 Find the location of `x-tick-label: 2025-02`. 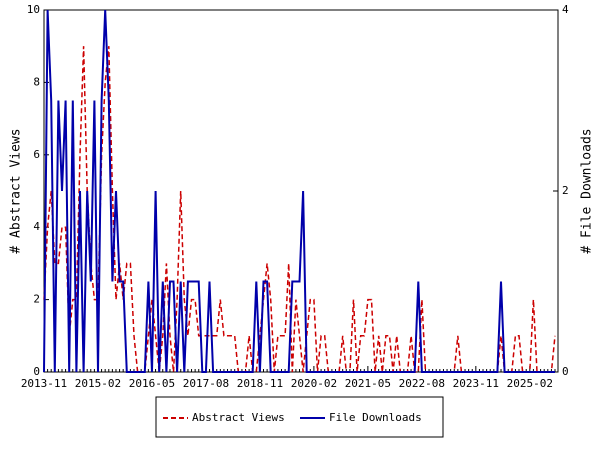

x-tick-label: 2025-02 is located at coordinates (530, 383).